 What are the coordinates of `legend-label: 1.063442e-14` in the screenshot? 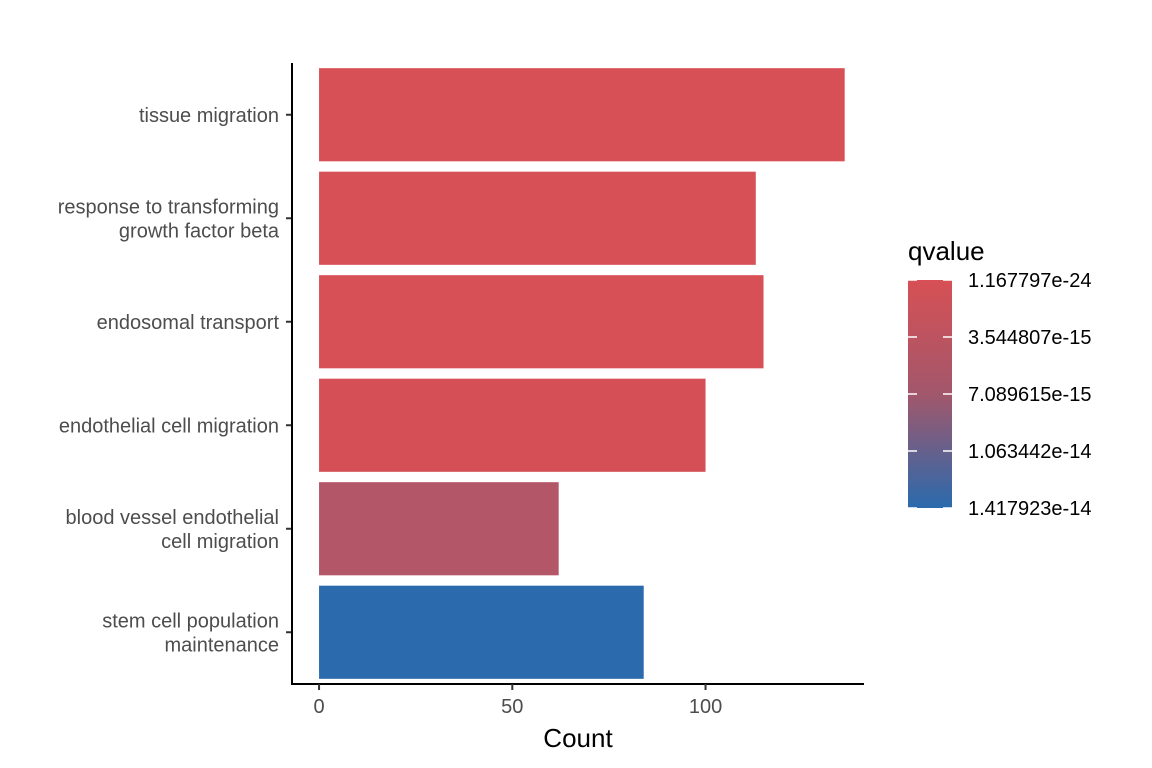 It's located at (1029, 452).